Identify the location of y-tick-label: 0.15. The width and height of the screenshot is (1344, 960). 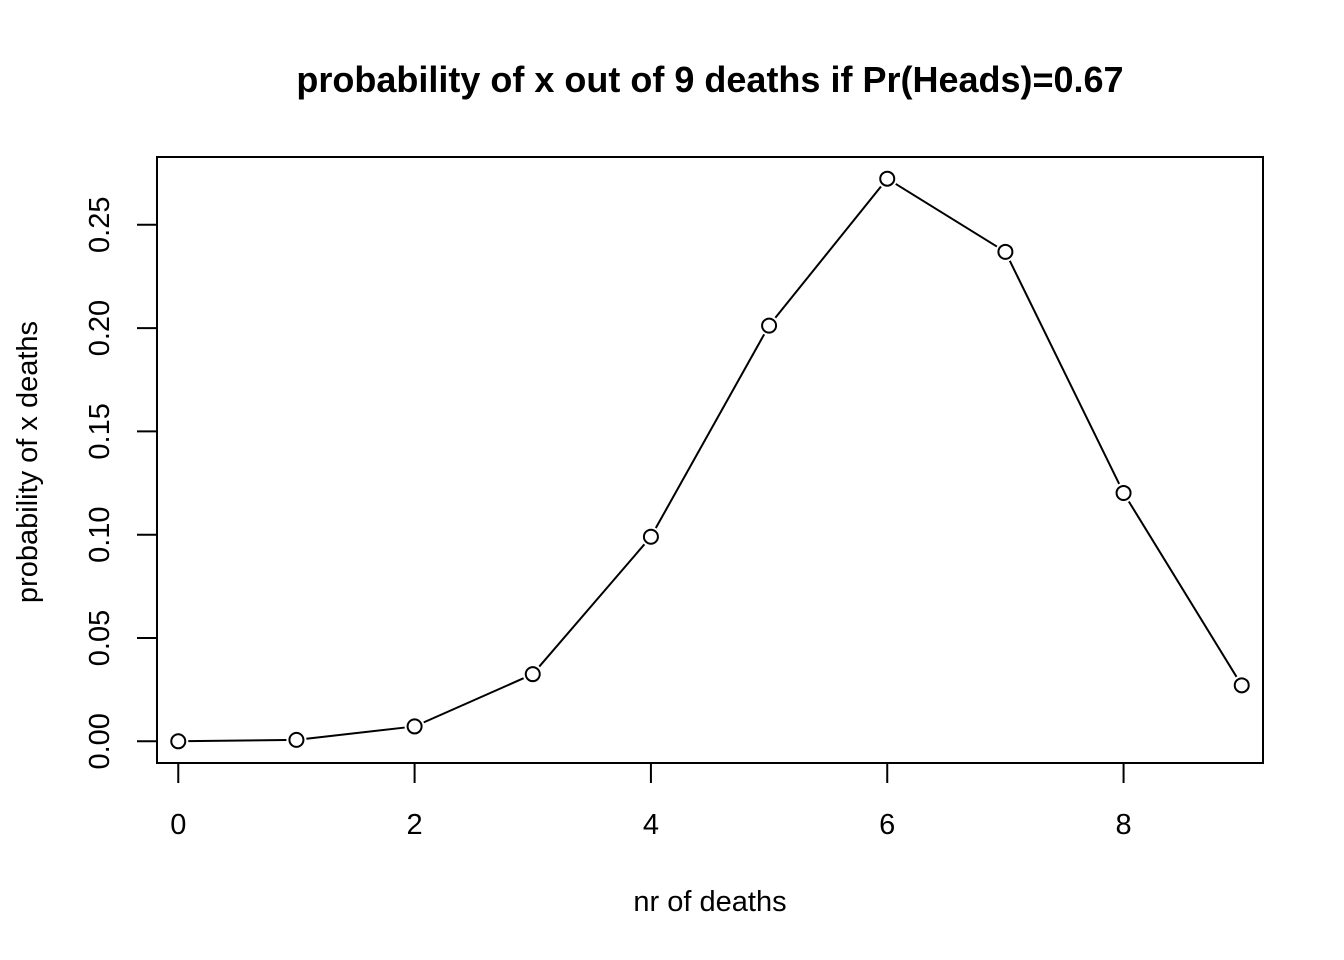
(100, 431).